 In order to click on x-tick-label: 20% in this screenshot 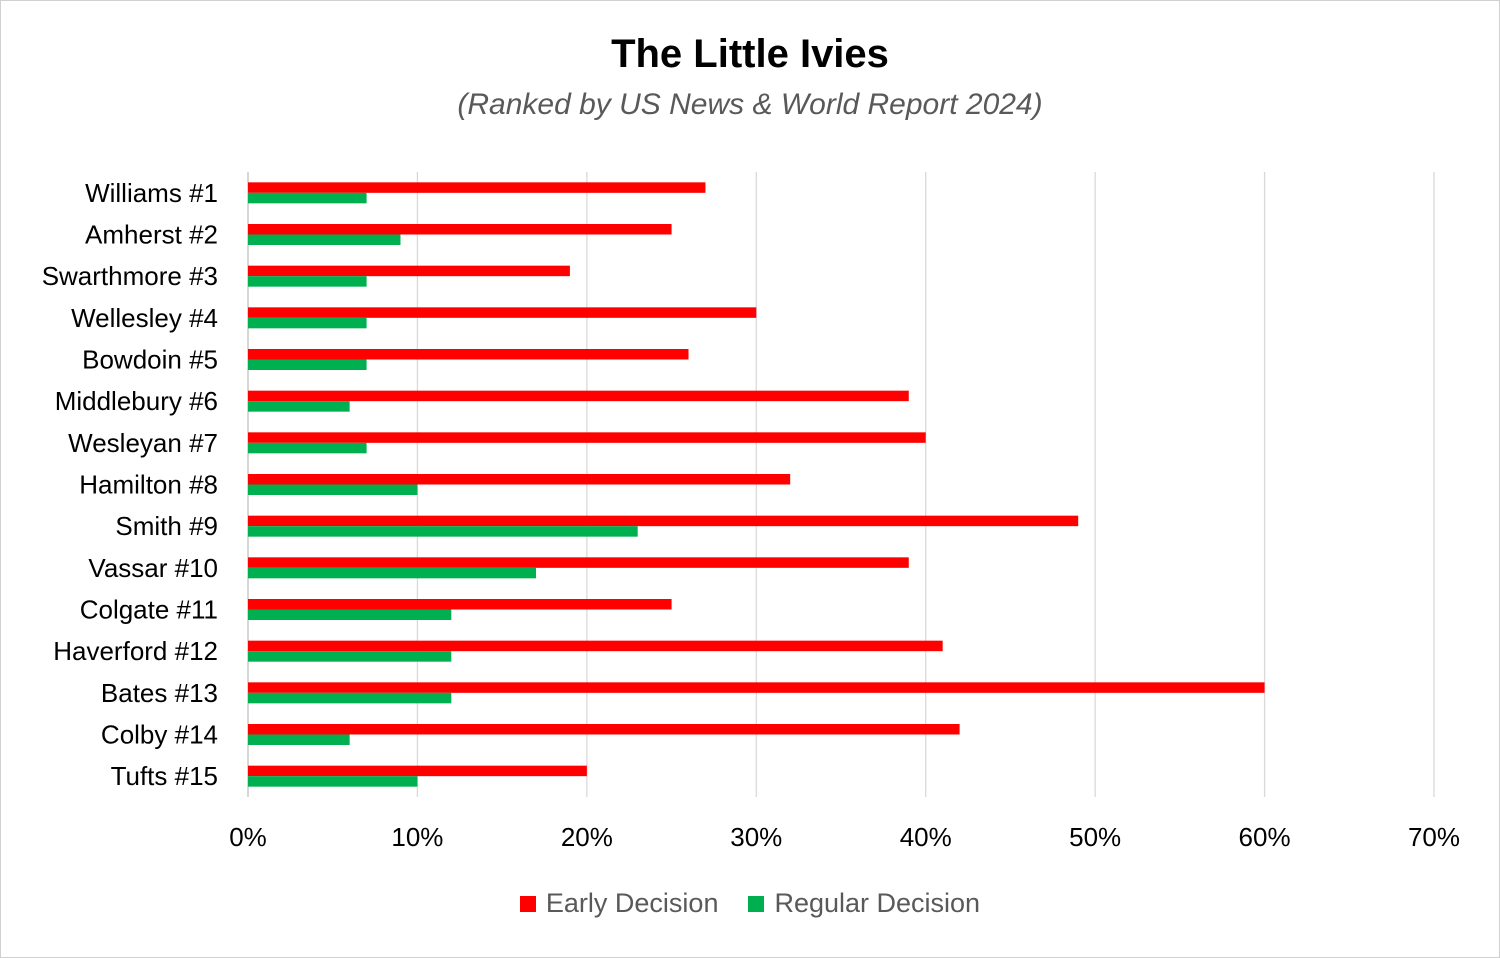, I will do `click(587, 837)`.